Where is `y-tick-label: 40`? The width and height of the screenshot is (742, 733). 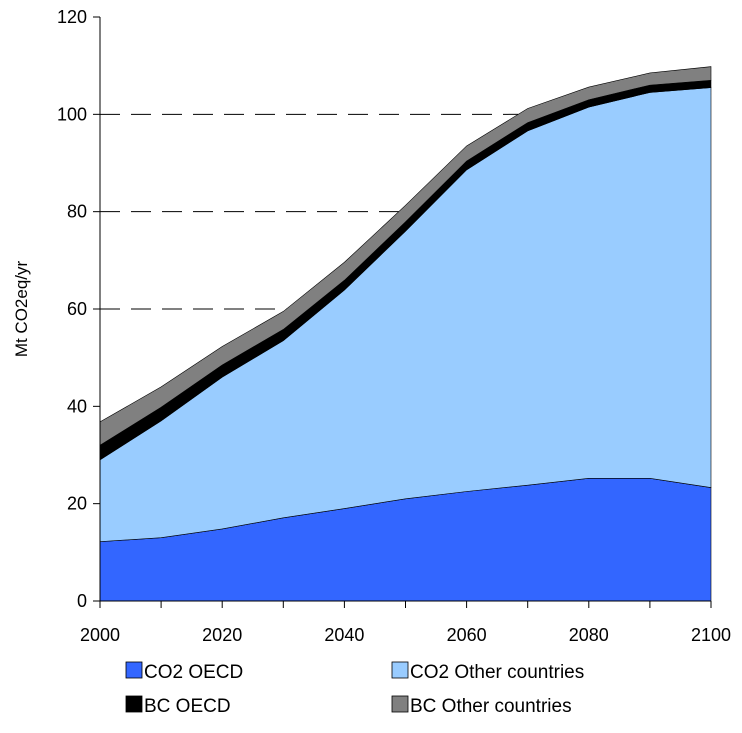
y-tick-label: 40 is located at coordinates (77, 406).